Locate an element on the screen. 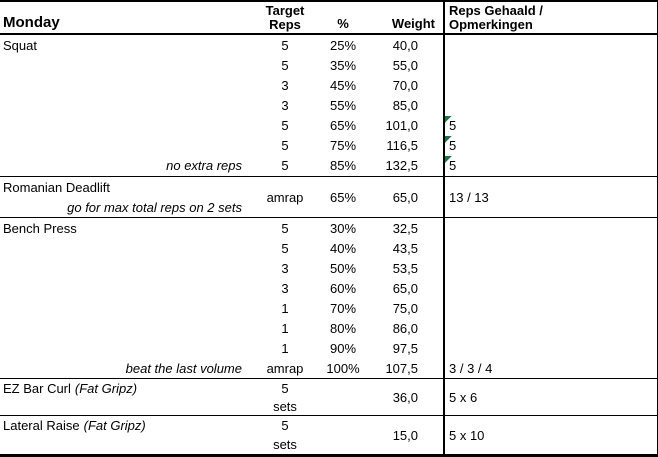 This screenshot has width=658, height=457. result-cell: 5 x 10 is located at coordinates (550, 435).